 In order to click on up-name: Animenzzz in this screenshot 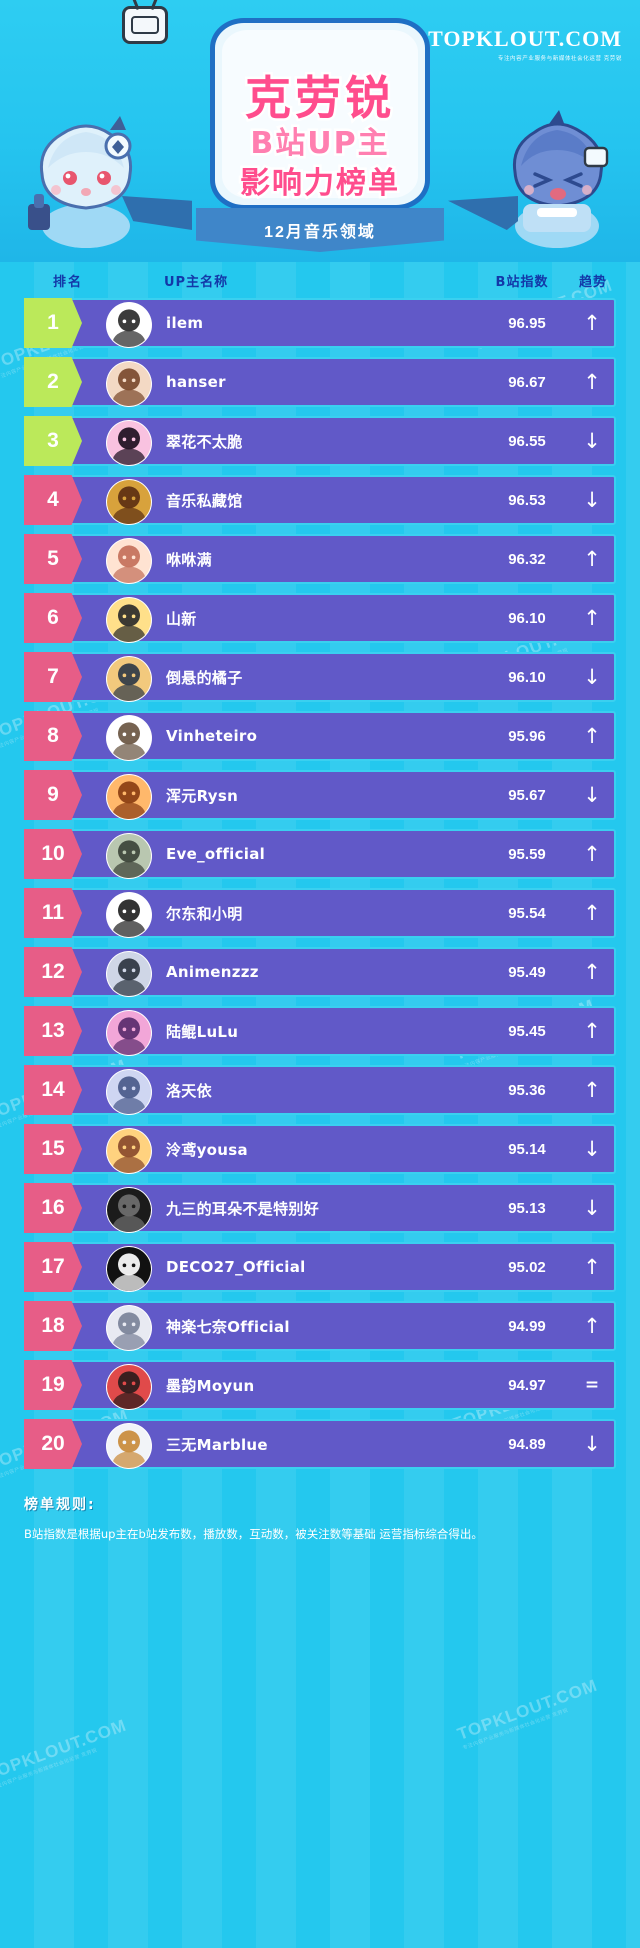, I will do `click(212, 972)`.